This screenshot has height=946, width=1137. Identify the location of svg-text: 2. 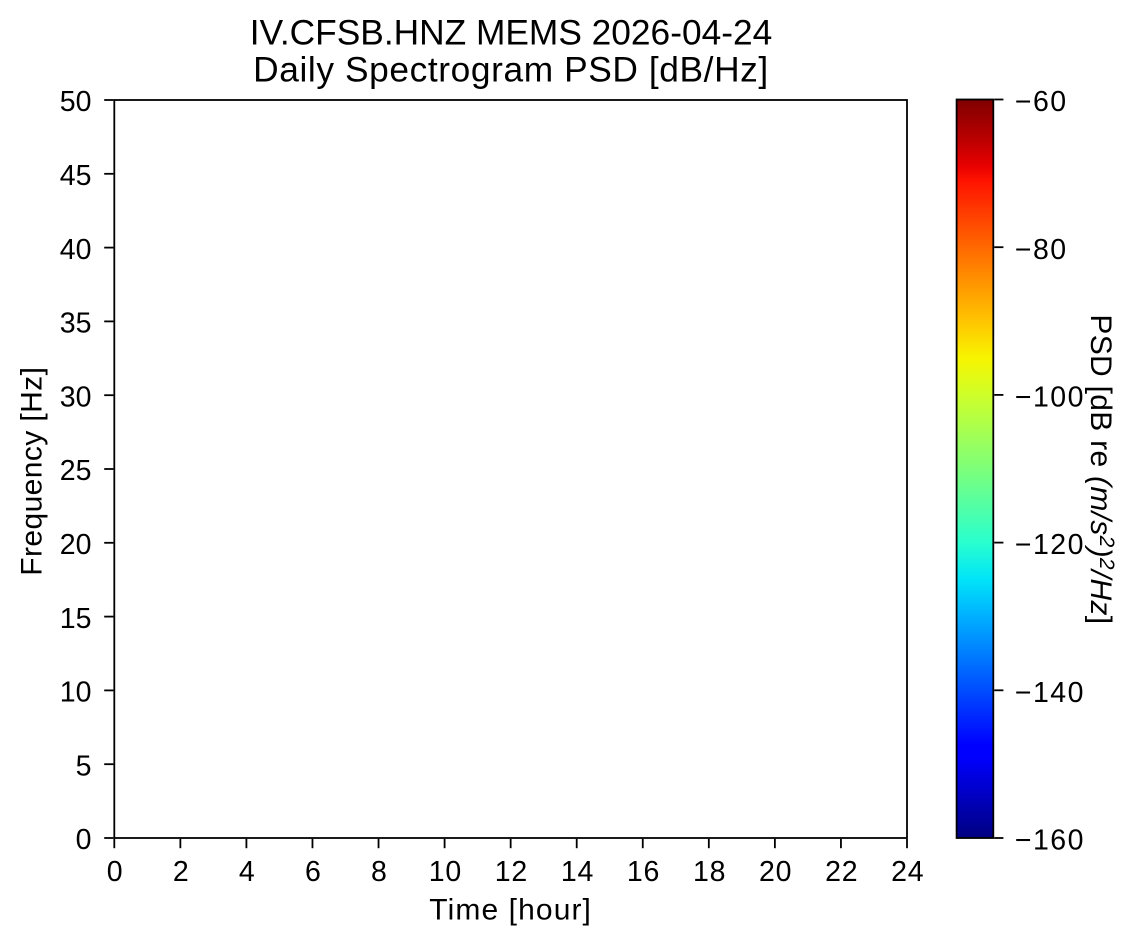
(181, 872).